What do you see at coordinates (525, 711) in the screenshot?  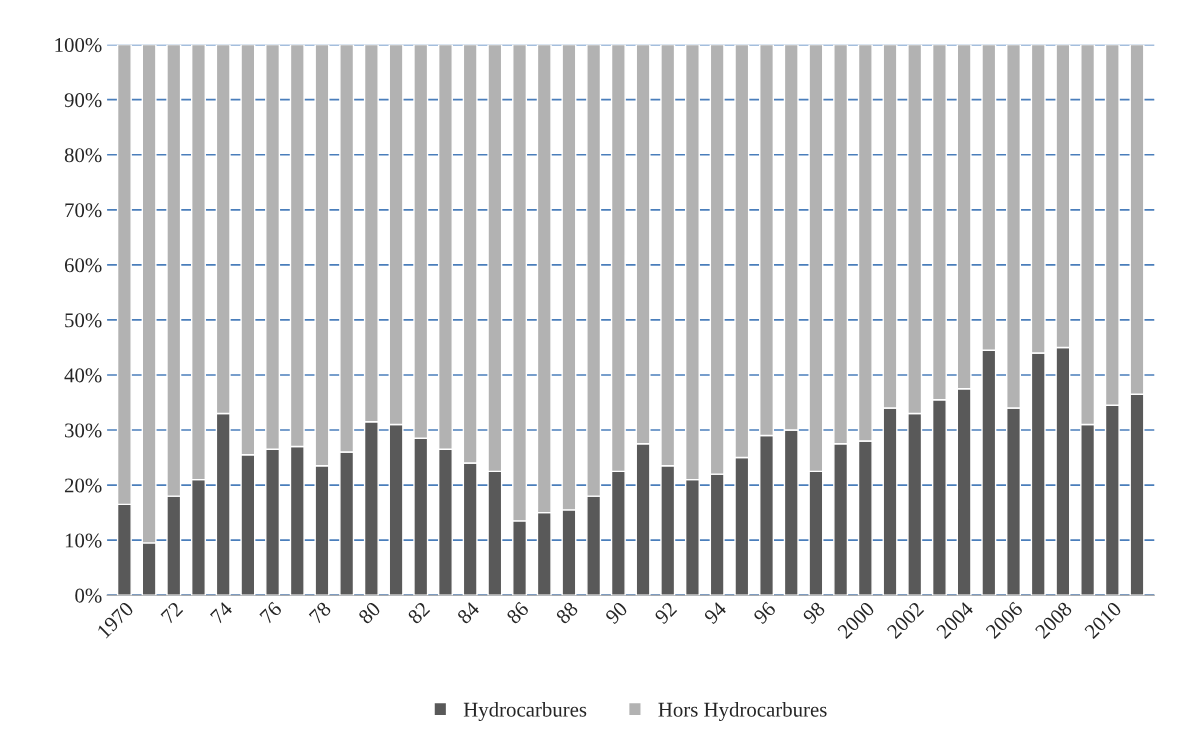 I see `legend-label: Hydrocarbures` at bounding box center [525, 711].